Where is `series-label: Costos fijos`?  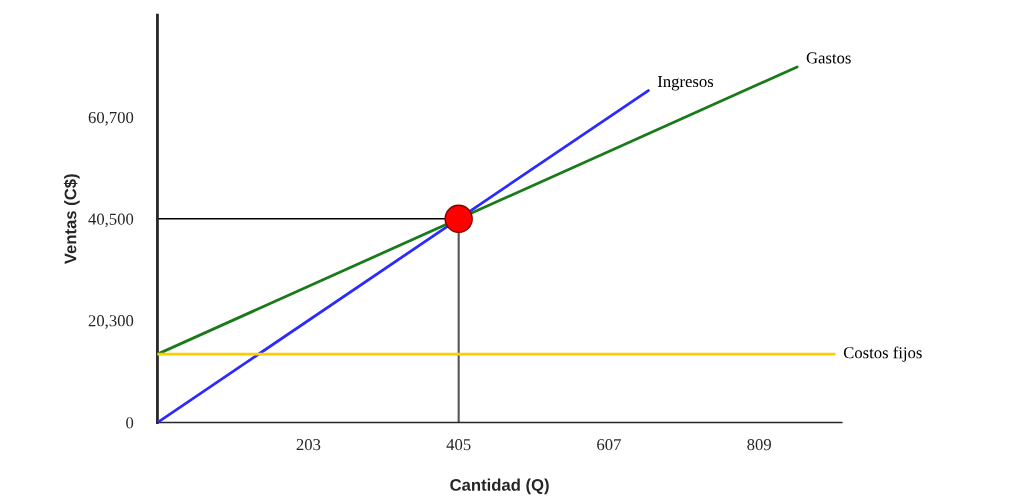 series-label: Costos fijos is located at coordinates (882, 354).